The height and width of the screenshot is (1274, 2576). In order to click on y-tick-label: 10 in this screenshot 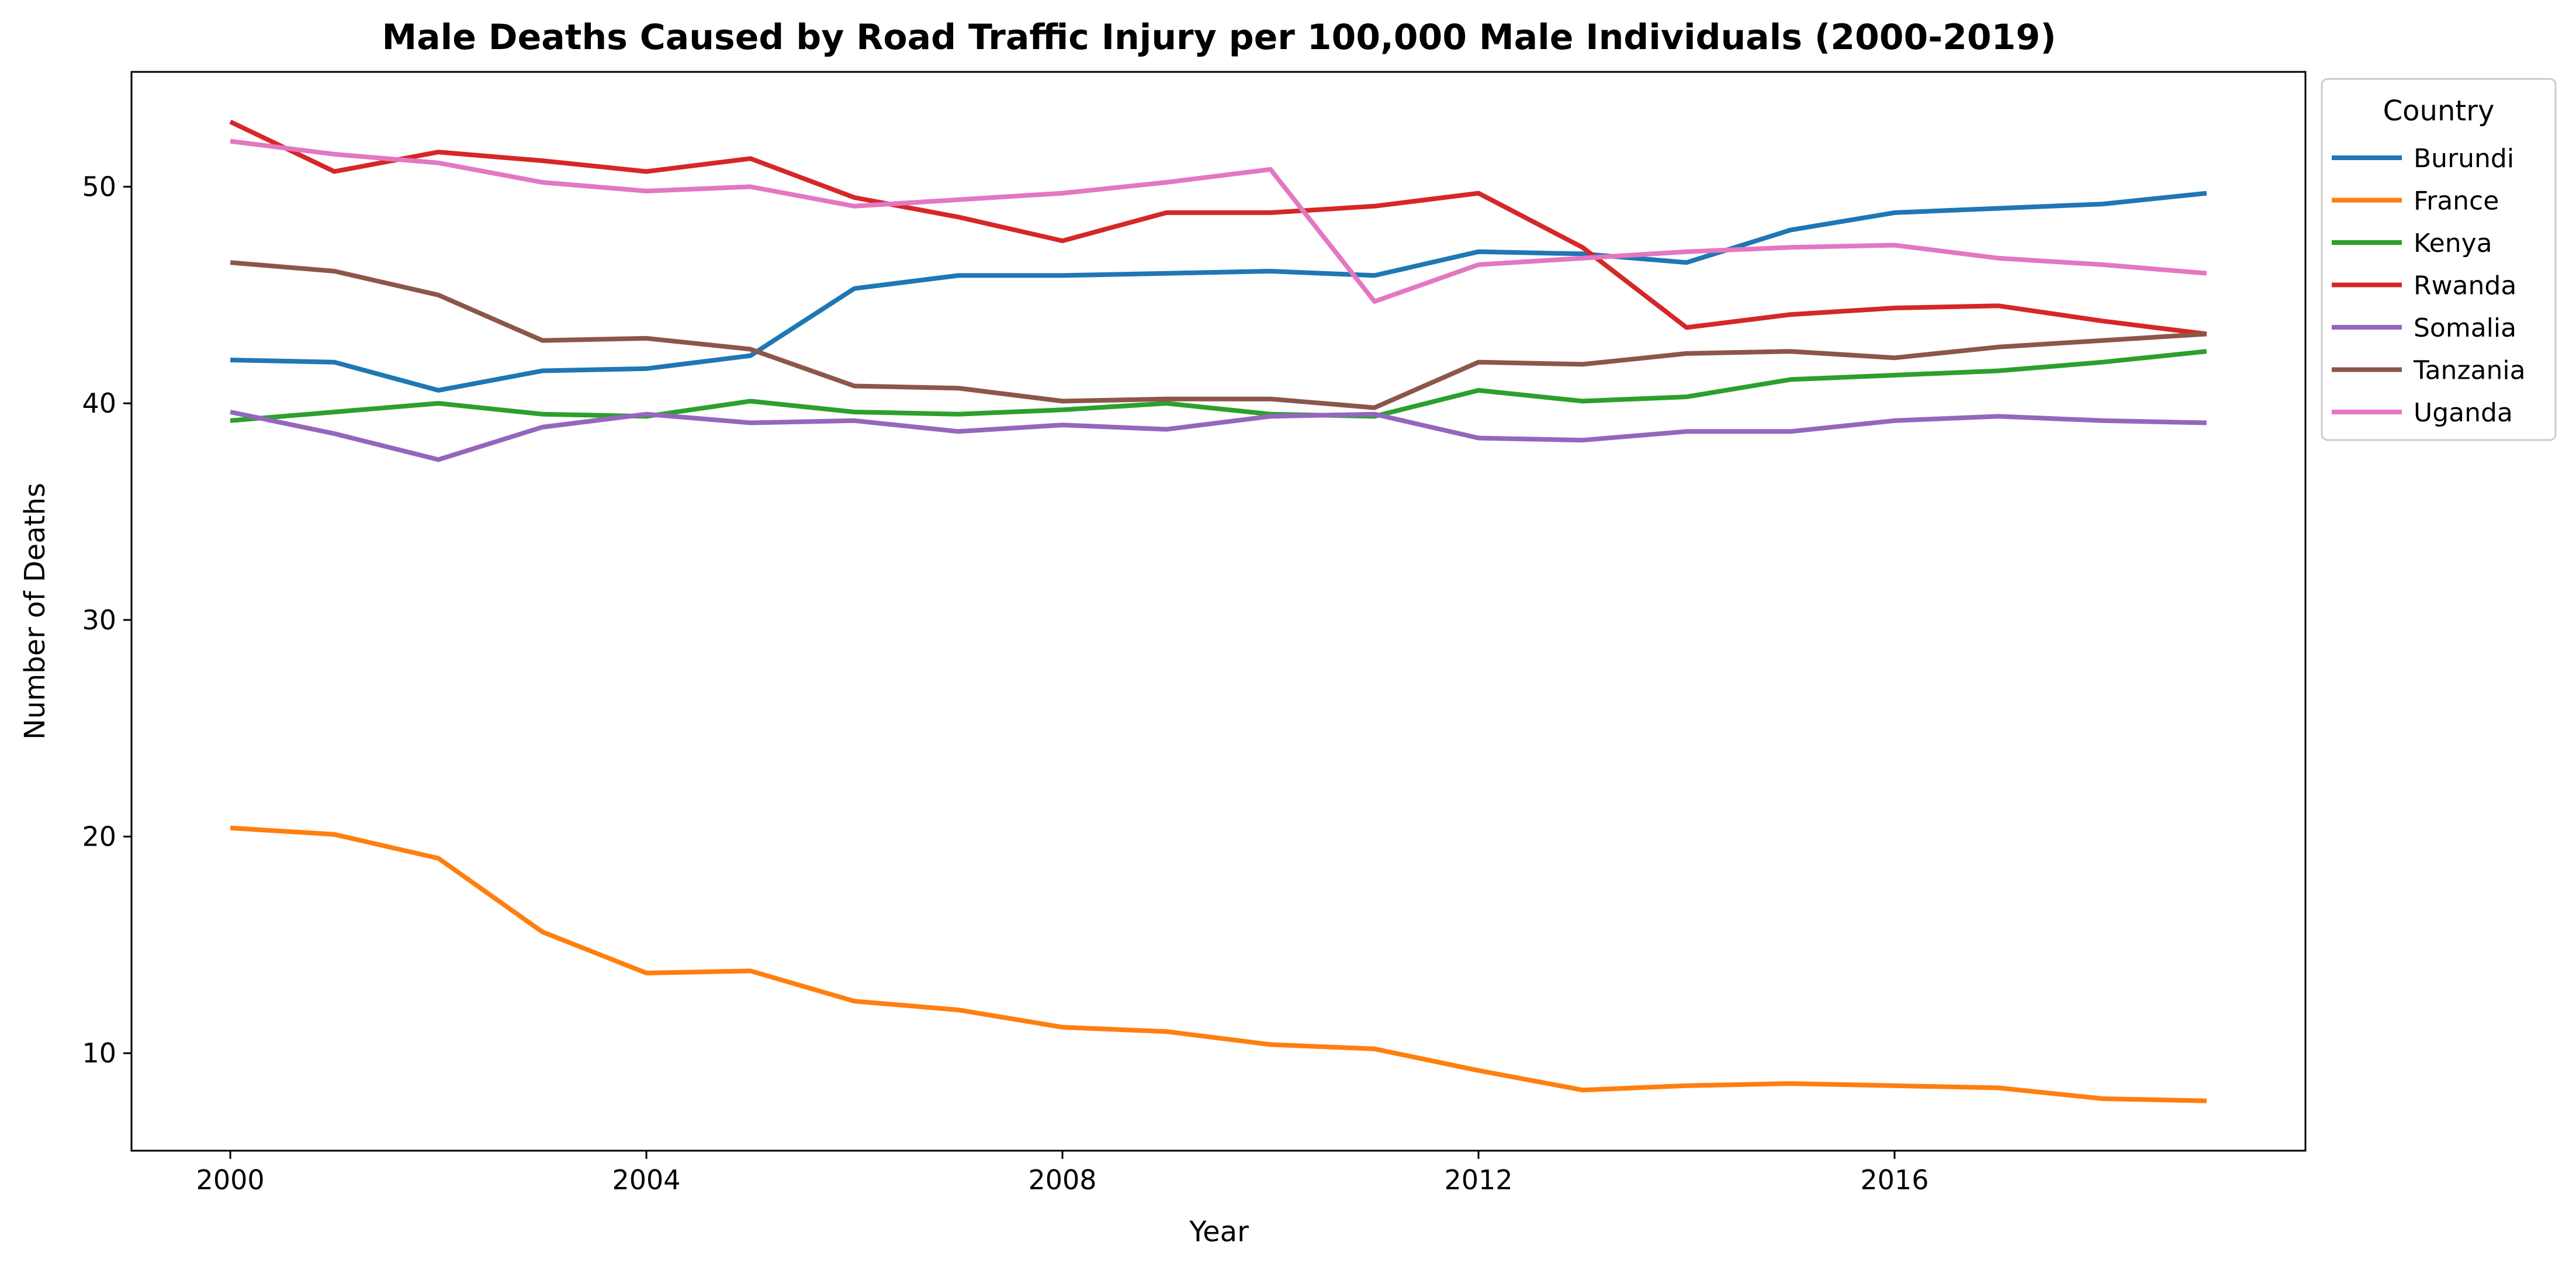, I will do `click(99, 1053)`.